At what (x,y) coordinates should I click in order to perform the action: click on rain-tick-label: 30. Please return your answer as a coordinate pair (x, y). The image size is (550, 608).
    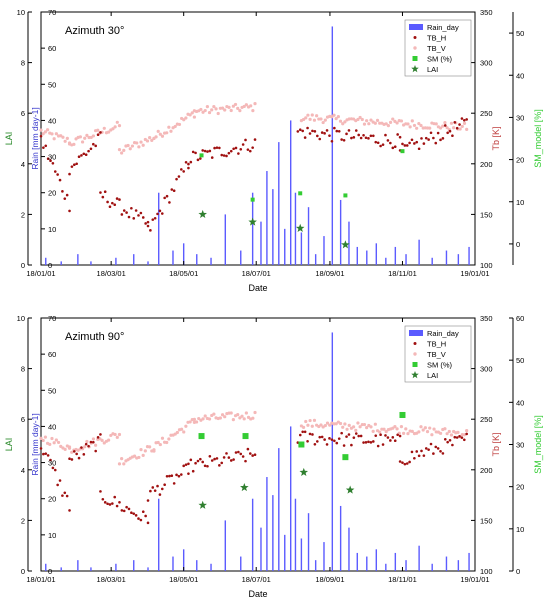
    Looking at the image, I should click on (52, 157).